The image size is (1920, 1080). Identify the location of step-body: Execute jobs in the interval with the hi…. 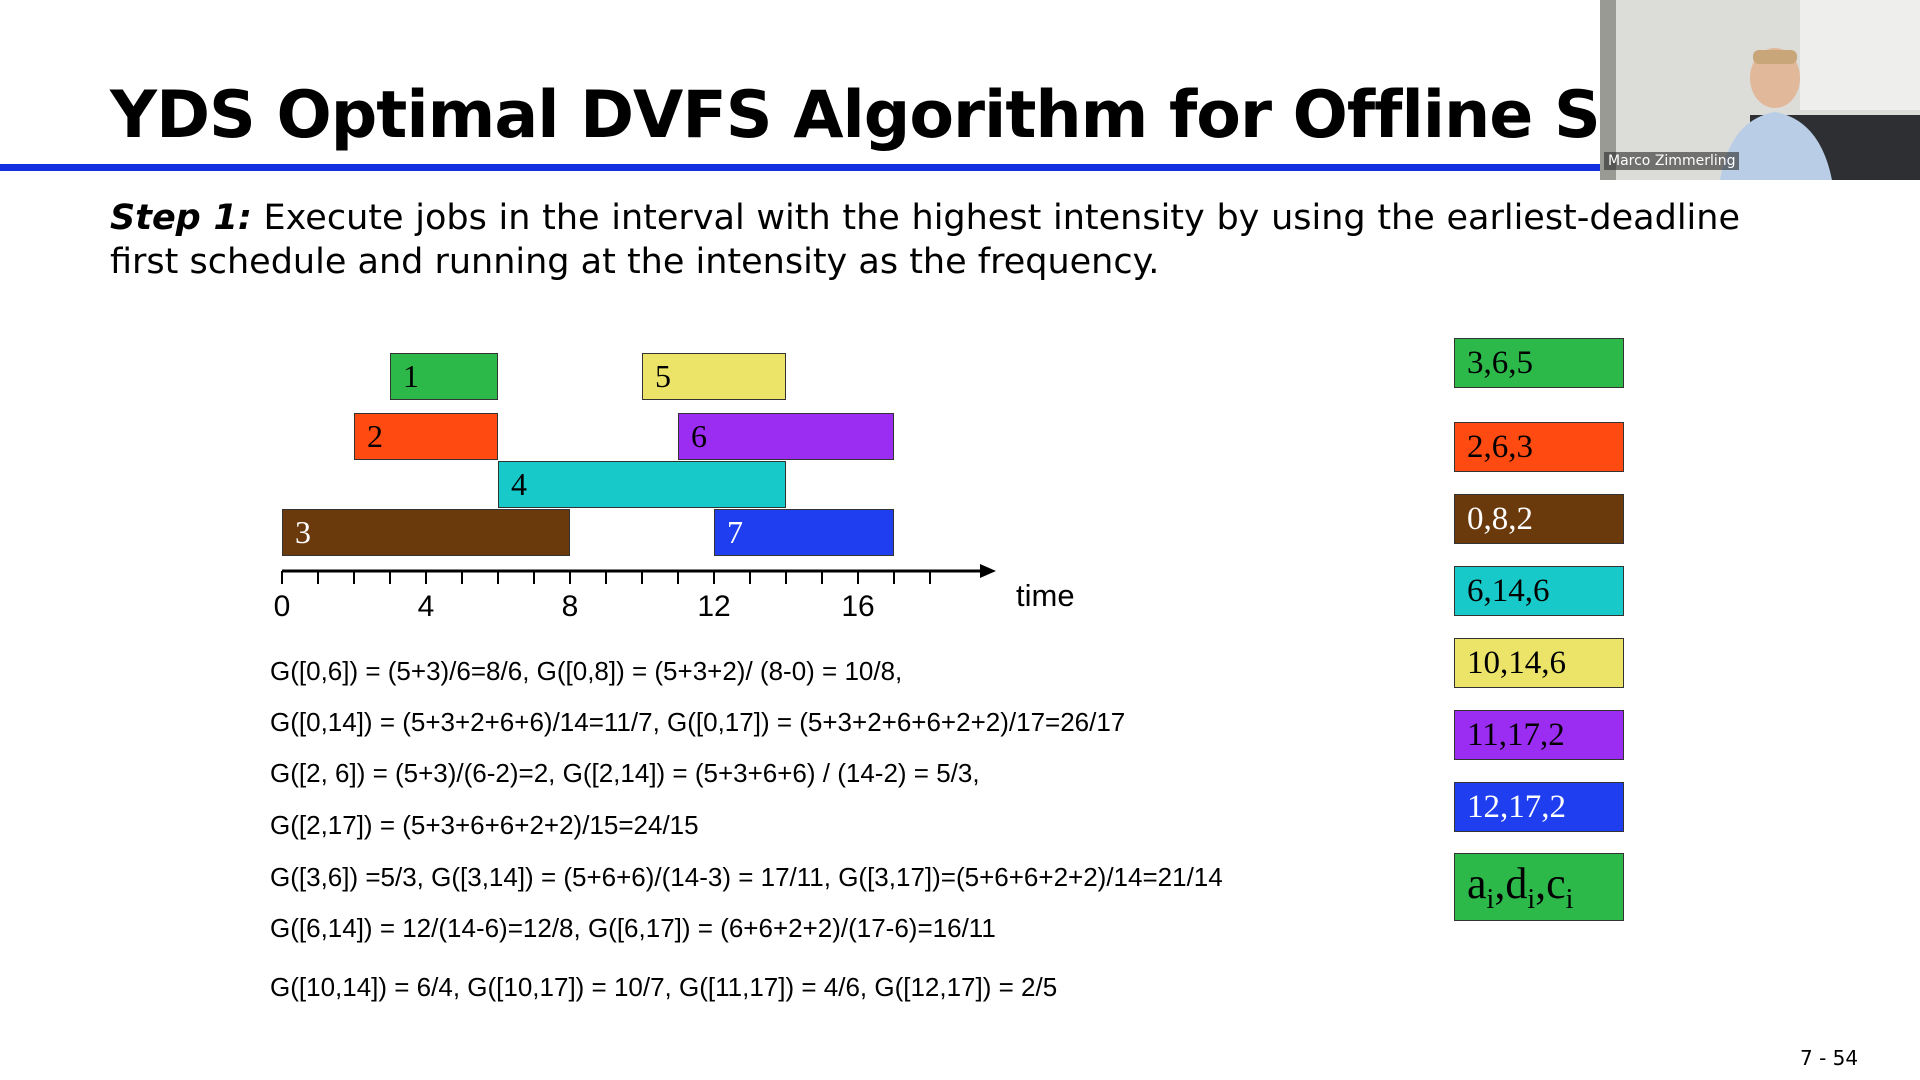
(925, 240).